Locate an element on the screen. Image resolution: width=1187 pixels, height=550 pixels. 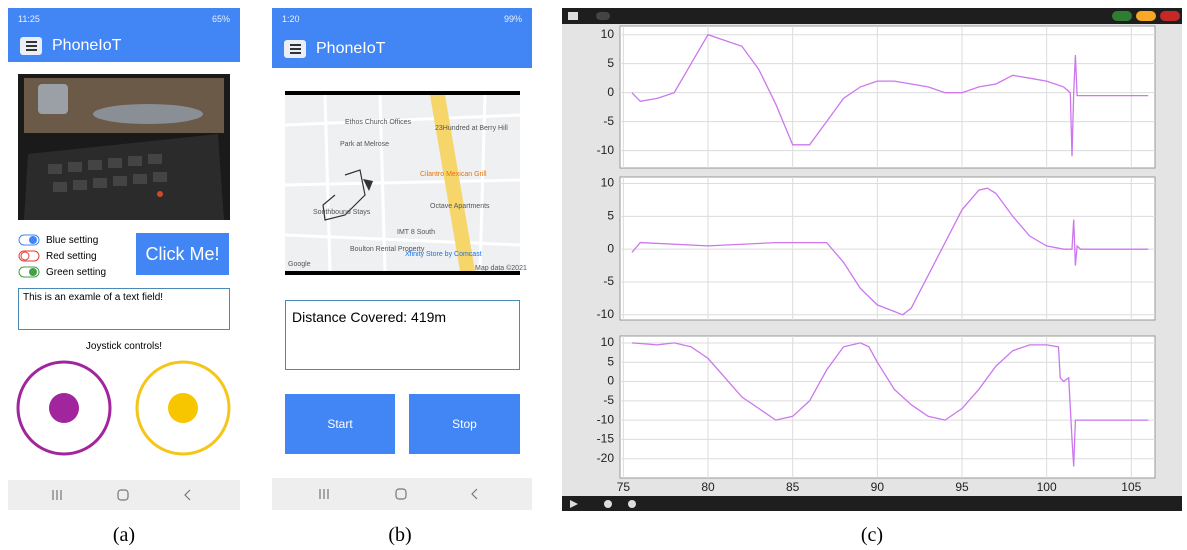
stop-button: Stop is located at coordinates (464, 424).